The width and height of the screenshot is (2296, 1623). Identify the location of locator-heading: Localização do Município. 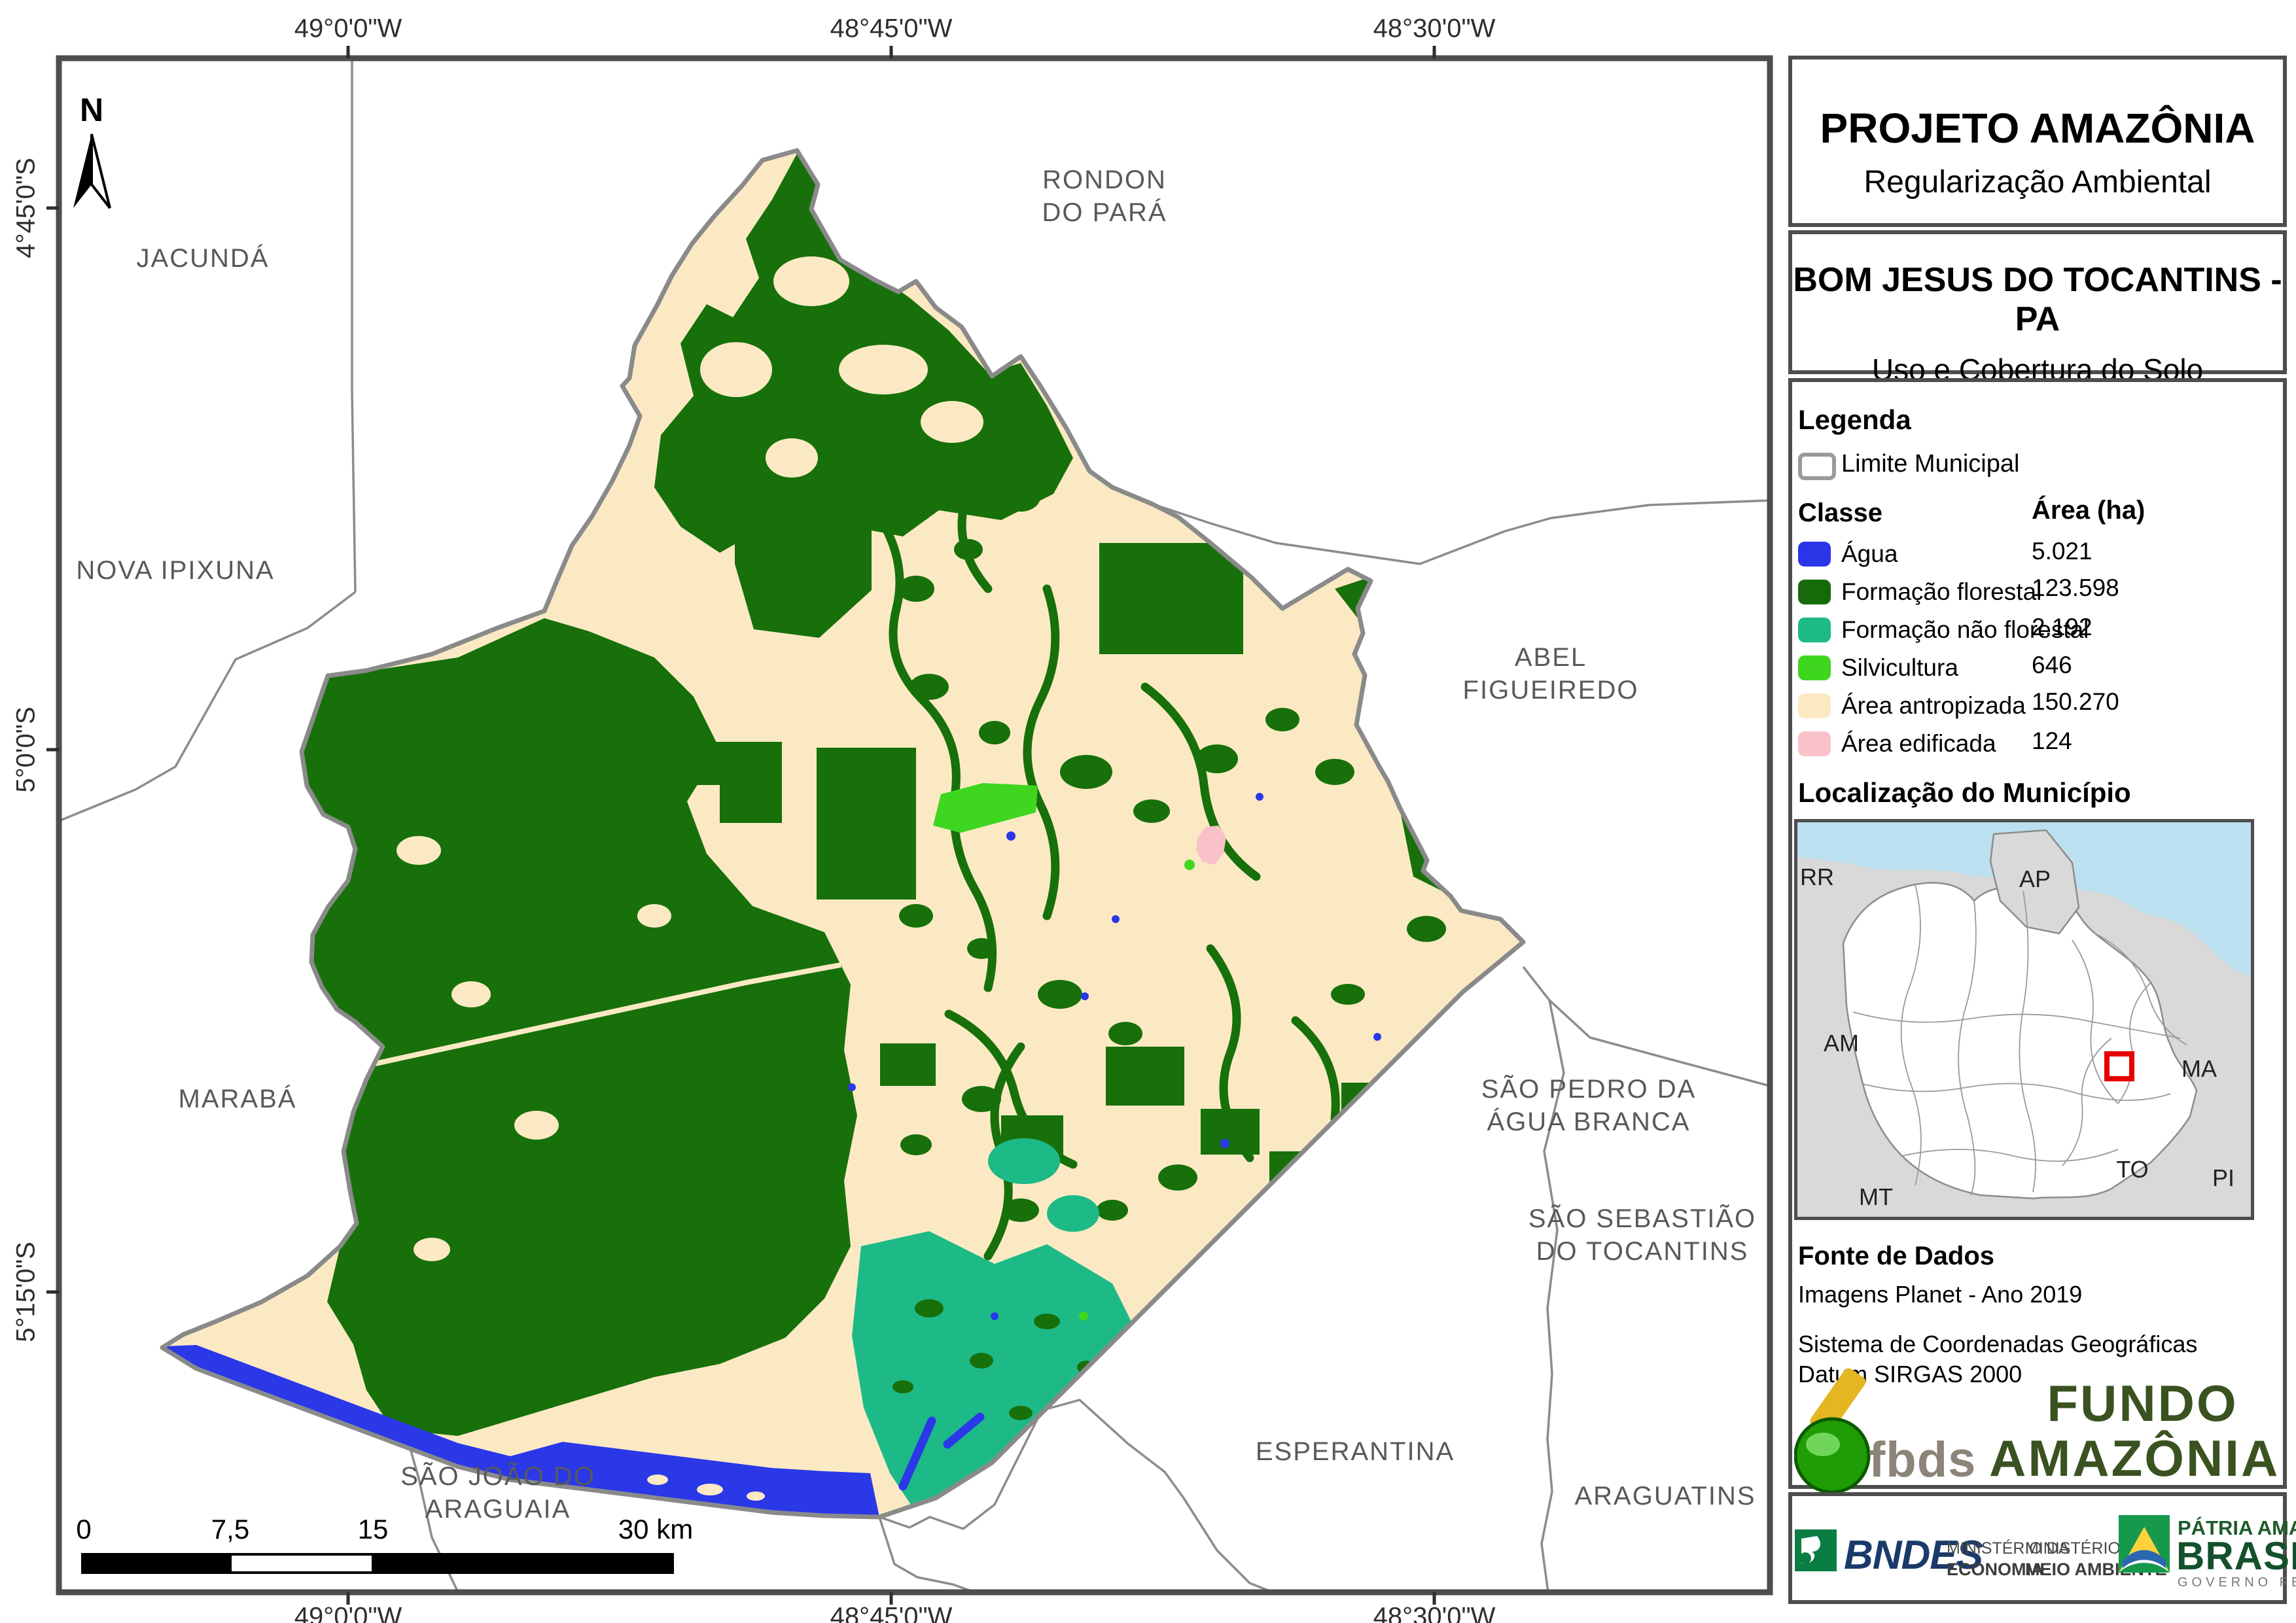
(1964, 792).